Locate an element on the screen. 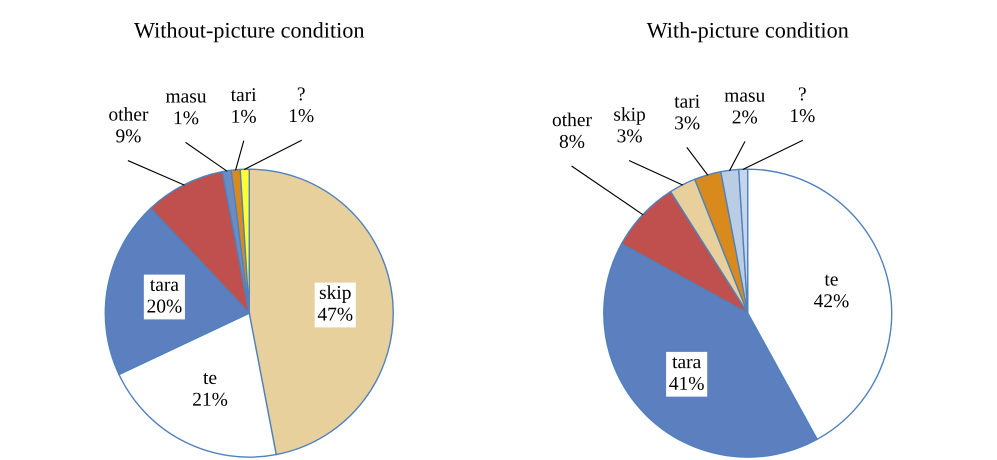  data-label: 9% is located at coordinates (128, 136).